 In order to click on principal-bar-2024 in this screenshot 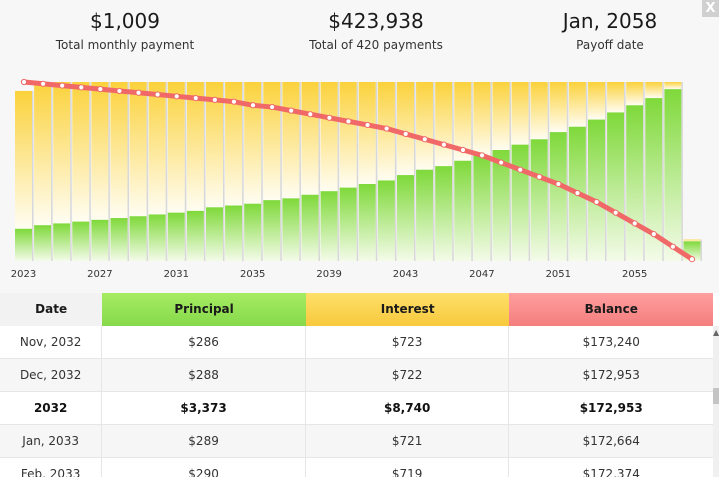, I will do `click(43, 243)`.